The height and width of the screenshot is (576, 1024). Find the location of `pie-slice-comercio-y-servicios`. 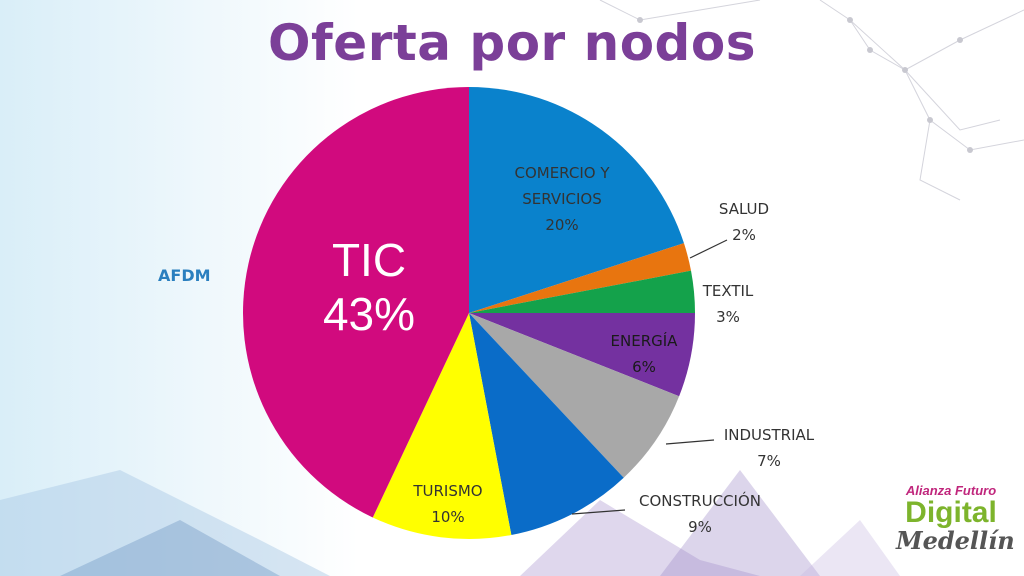

pie-slice-comercio-y-servicios is located at coordinates (576, 200).